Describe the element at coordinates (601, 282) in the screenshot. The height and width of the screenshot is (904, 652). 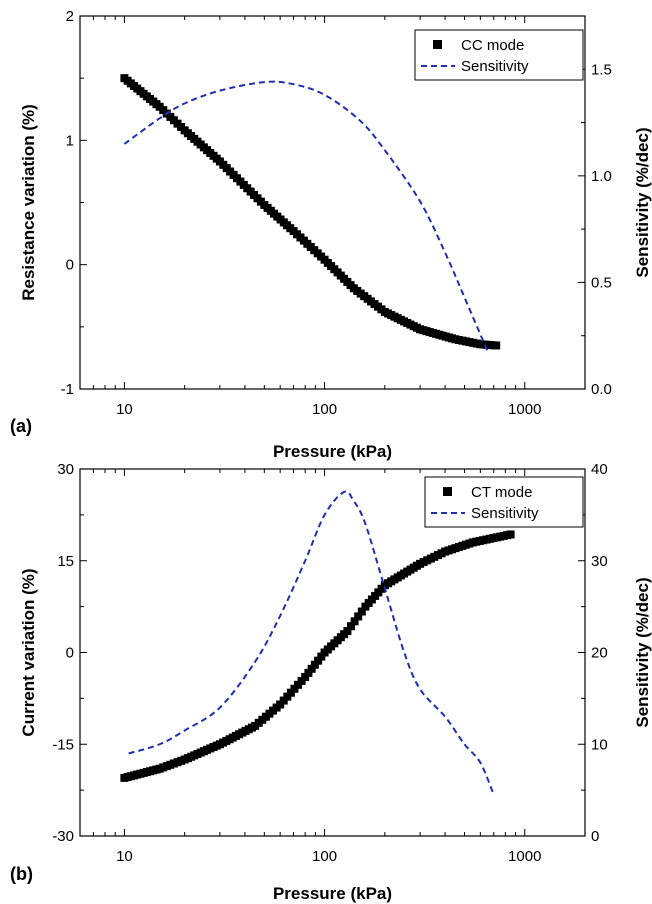
I see `y2-tick-label: 0.5` at that location.